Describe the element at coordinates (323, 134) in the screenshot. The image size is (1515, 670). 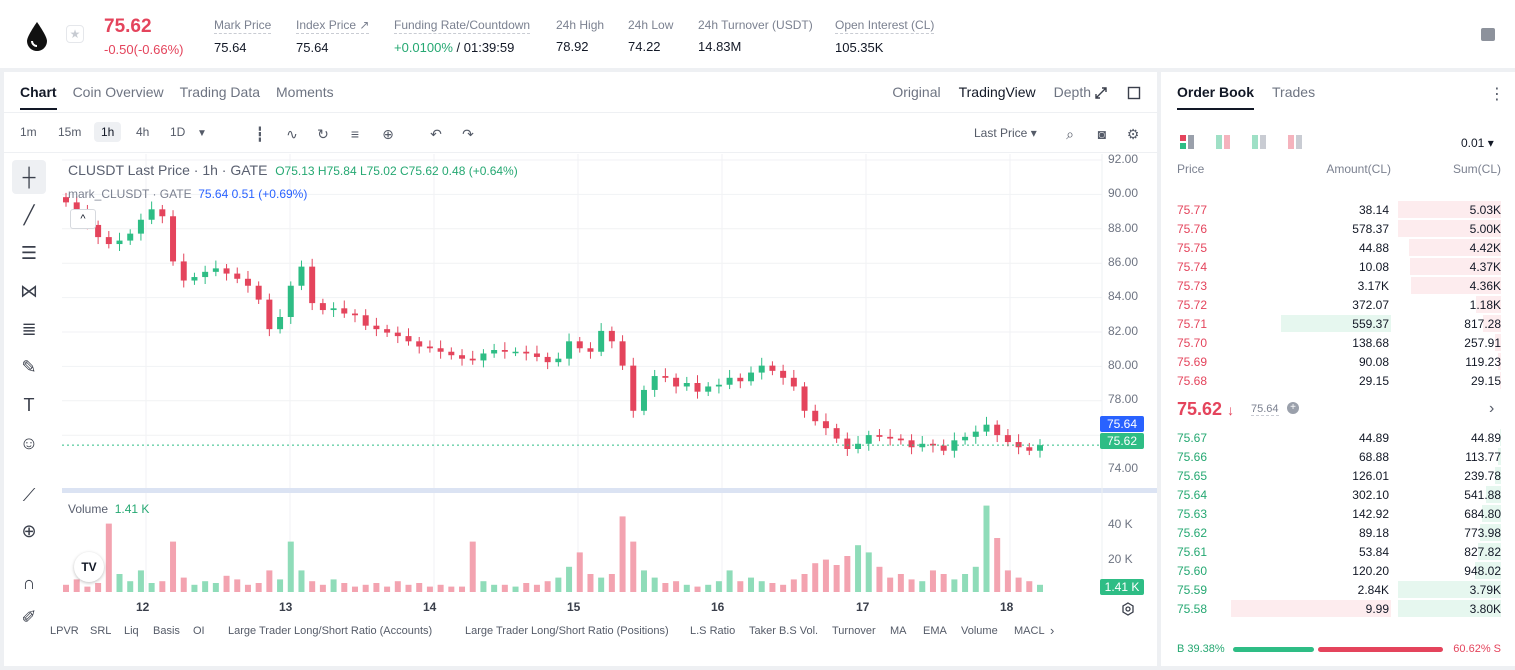
I see `replay-icon: ↻` at that location.